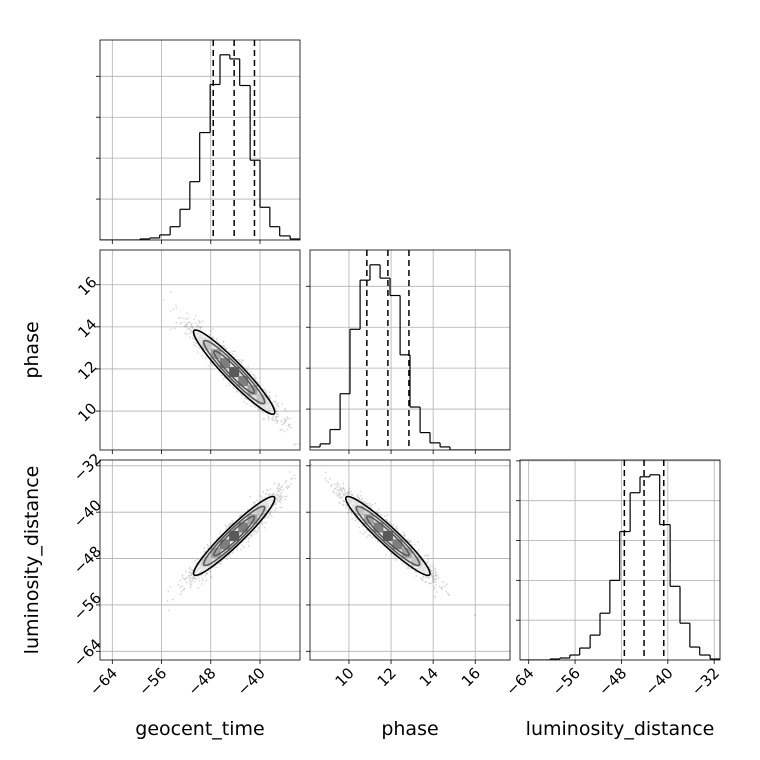 Image resolution: width=760 pixels, height=760 pixels. I want to click on histogram-geocent-time-area, so click(200, 140).